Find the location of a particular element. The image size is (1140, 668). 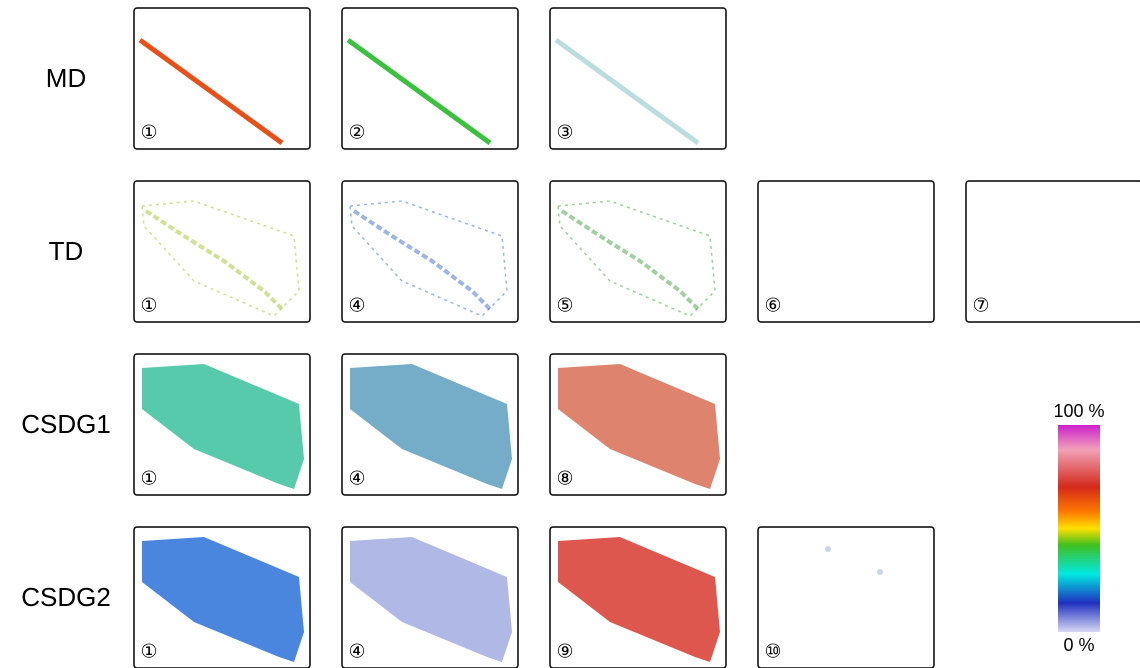

row-label: MD is located at coordinates (66, 78).